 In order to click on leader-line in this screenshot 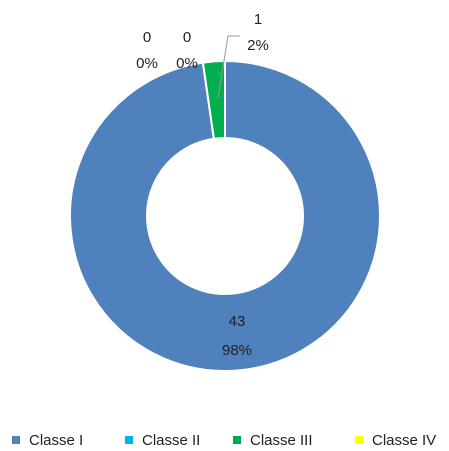, I will do `click(228, 67)`.